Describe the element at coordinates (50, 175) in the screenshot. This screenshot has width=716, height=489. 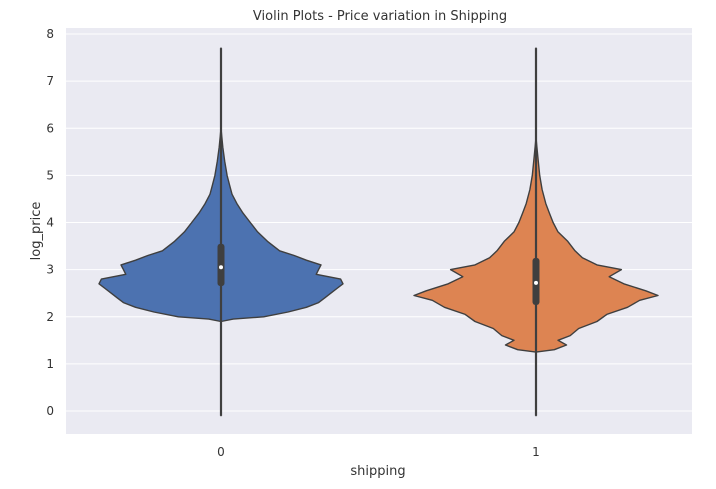
I see `y-tick-label: 5` at that location.